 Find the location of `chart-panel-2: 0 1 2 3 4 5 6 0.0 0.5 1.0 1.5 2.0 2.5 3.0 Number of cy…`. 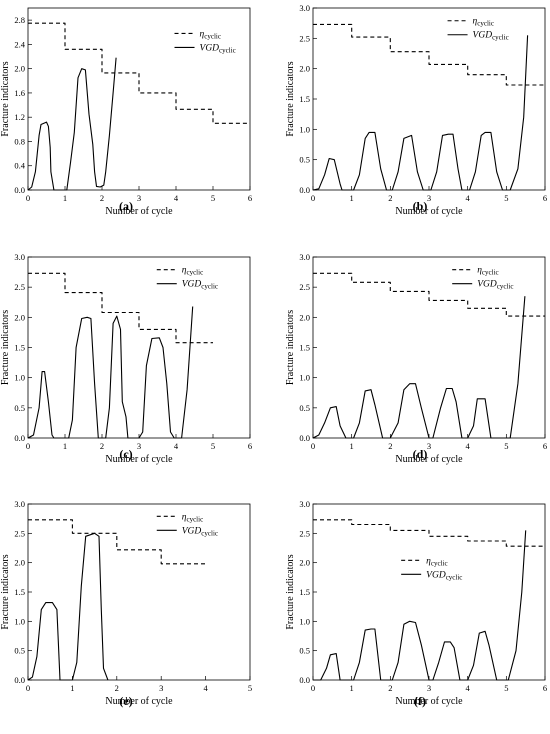

chart-panel-2: 0 1 2 3 4 5 6 0.0 0.5 1.0 1.5 2.0 2.5 3.0 Number of cy… is located at coordinates (416, 110).